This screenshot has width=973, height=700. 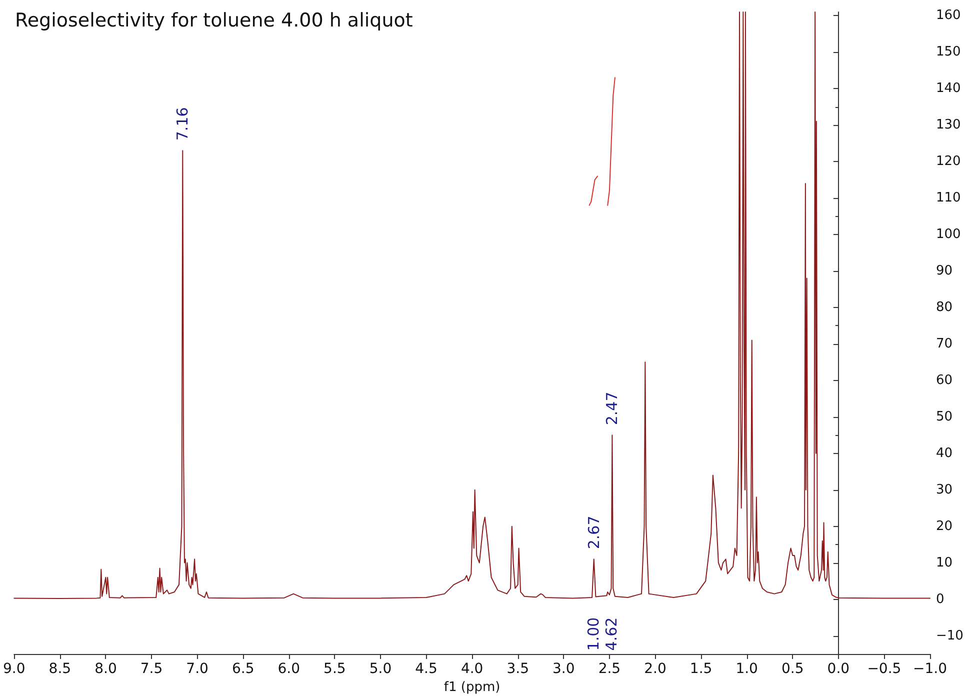 What do you see at coordinates (380, 669) in the screenshot?
I see `x-tick-label: 5.0` at bounding box center [380, 669].